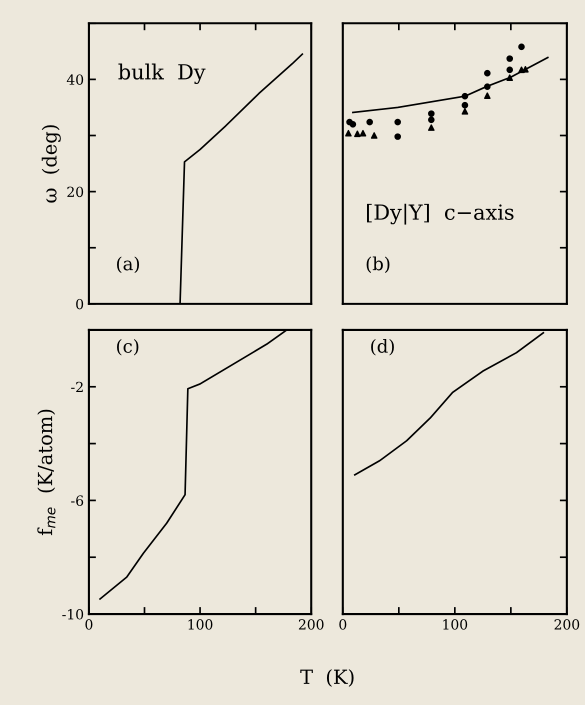 This screenshot has width=585, height=705. What do you see at coordinates (80, 304) in the screenshot?
I see `y-tick-label: 0` at bounding box center [80, 304].